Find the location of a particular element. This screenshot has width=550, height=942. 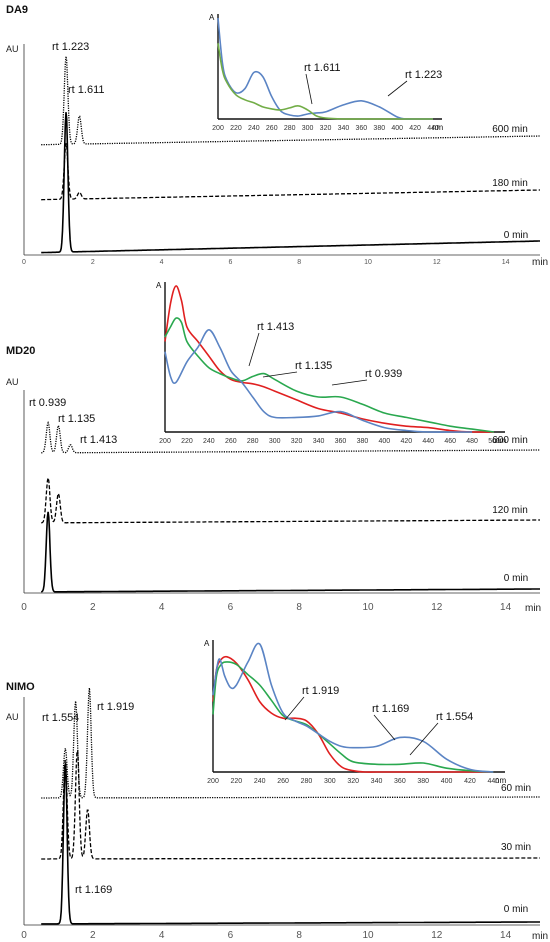

peak-label: rt 1.611 is located at coordinates (86, 90).